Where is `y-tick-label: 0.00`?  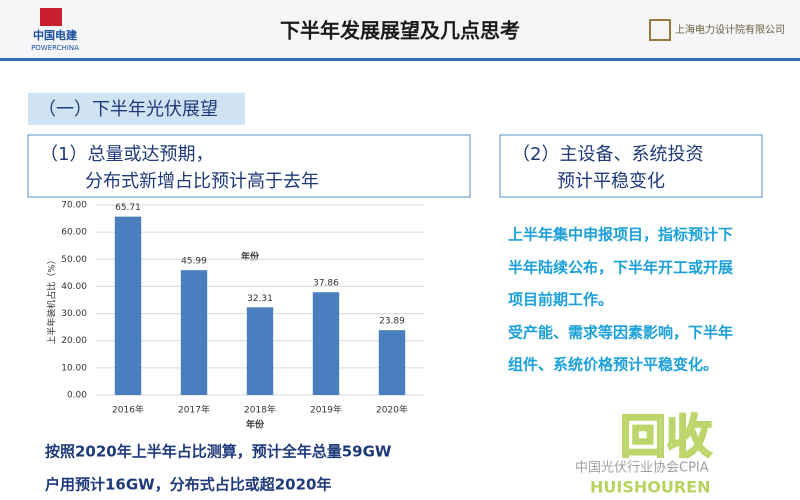
y-tick-label: 0.00 is located at coordinates (77, 396).